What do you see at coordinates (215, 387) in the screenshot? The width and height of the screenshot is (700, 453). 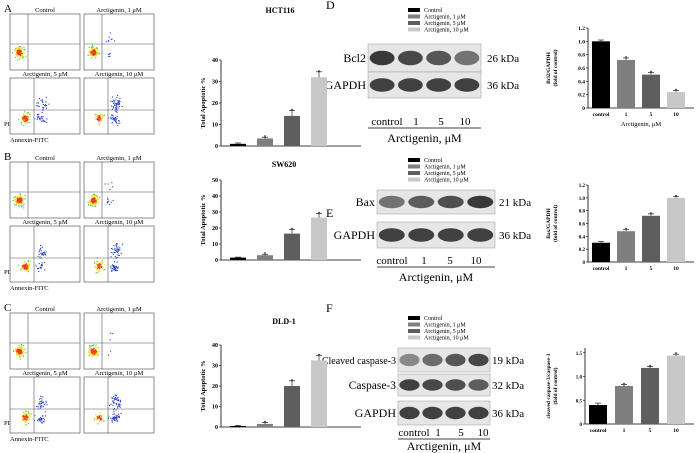 I see `y-tick-label: 20` at bounding box center [215, 387].